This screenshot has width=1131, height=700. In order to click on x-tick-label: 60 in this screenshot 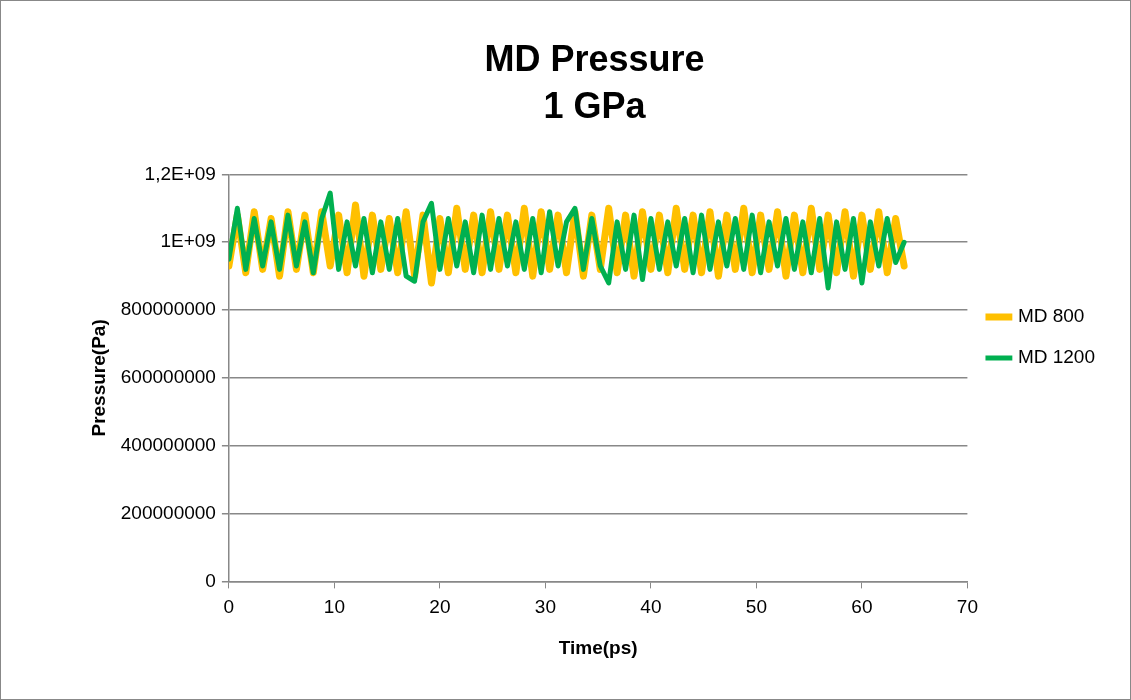, I will do `click(862, 607)`.